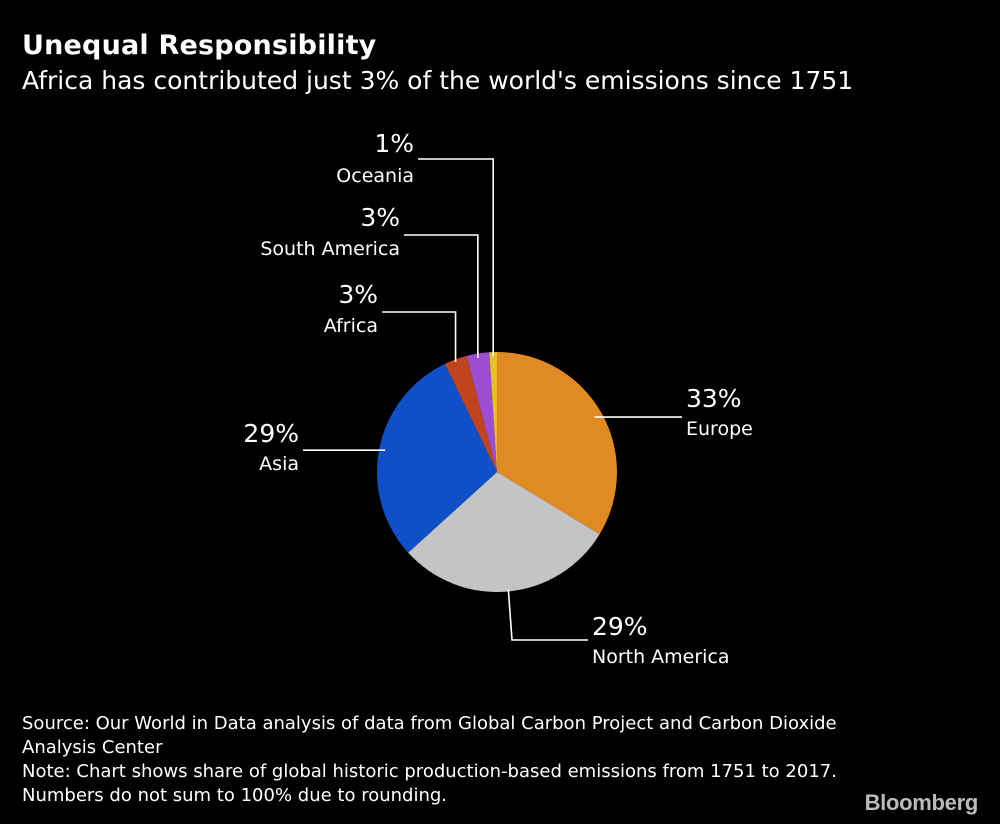  I want to click on pie-slice-asia, so click(436, 458).